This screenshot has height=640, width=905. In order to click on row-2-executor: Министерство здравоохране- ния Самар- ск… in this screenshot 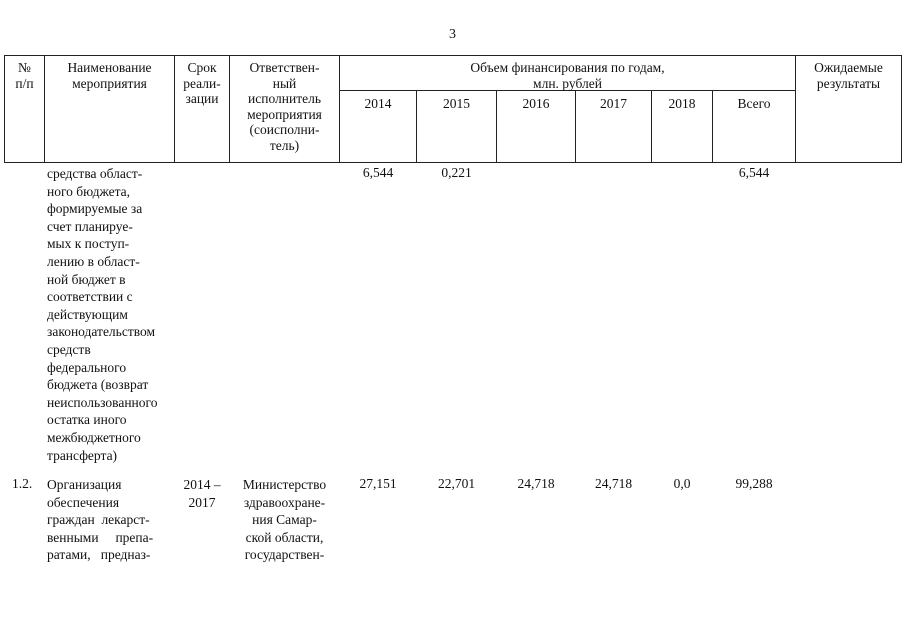, I will do `click(284, 520)`.